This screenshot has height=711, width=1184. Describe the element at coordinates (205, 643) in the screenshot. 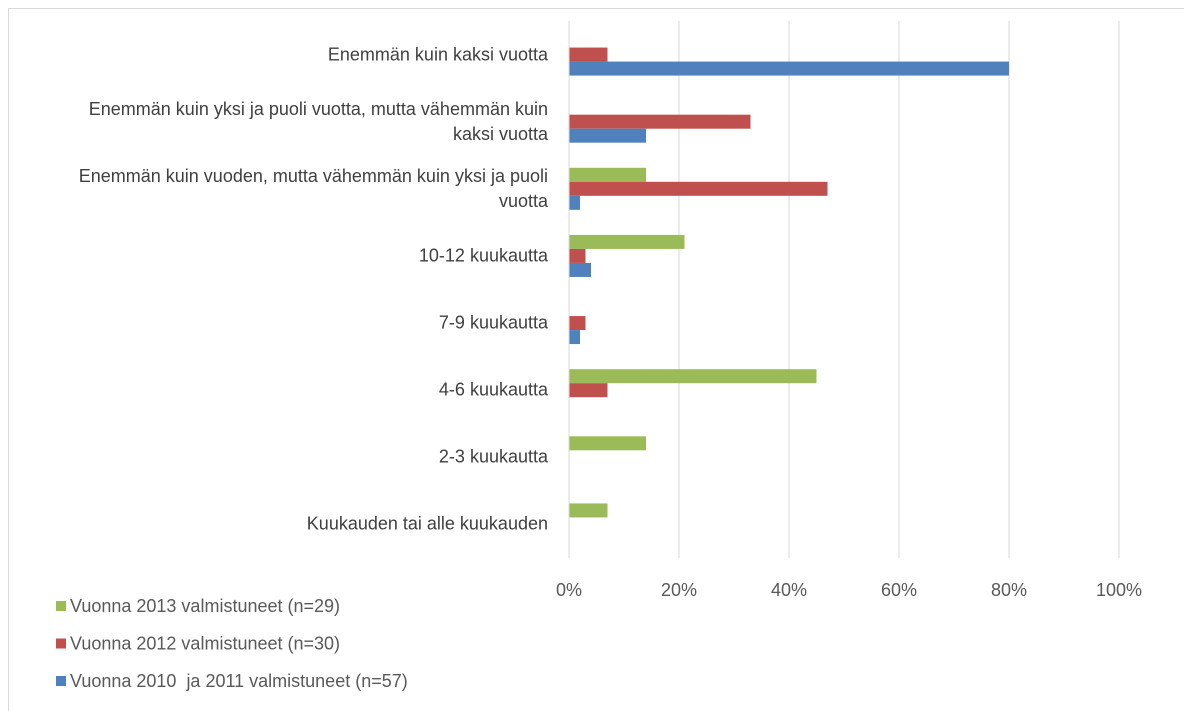

I see `legend-label: Vuonna 2012 valmistuneet (n=30)` at that location.